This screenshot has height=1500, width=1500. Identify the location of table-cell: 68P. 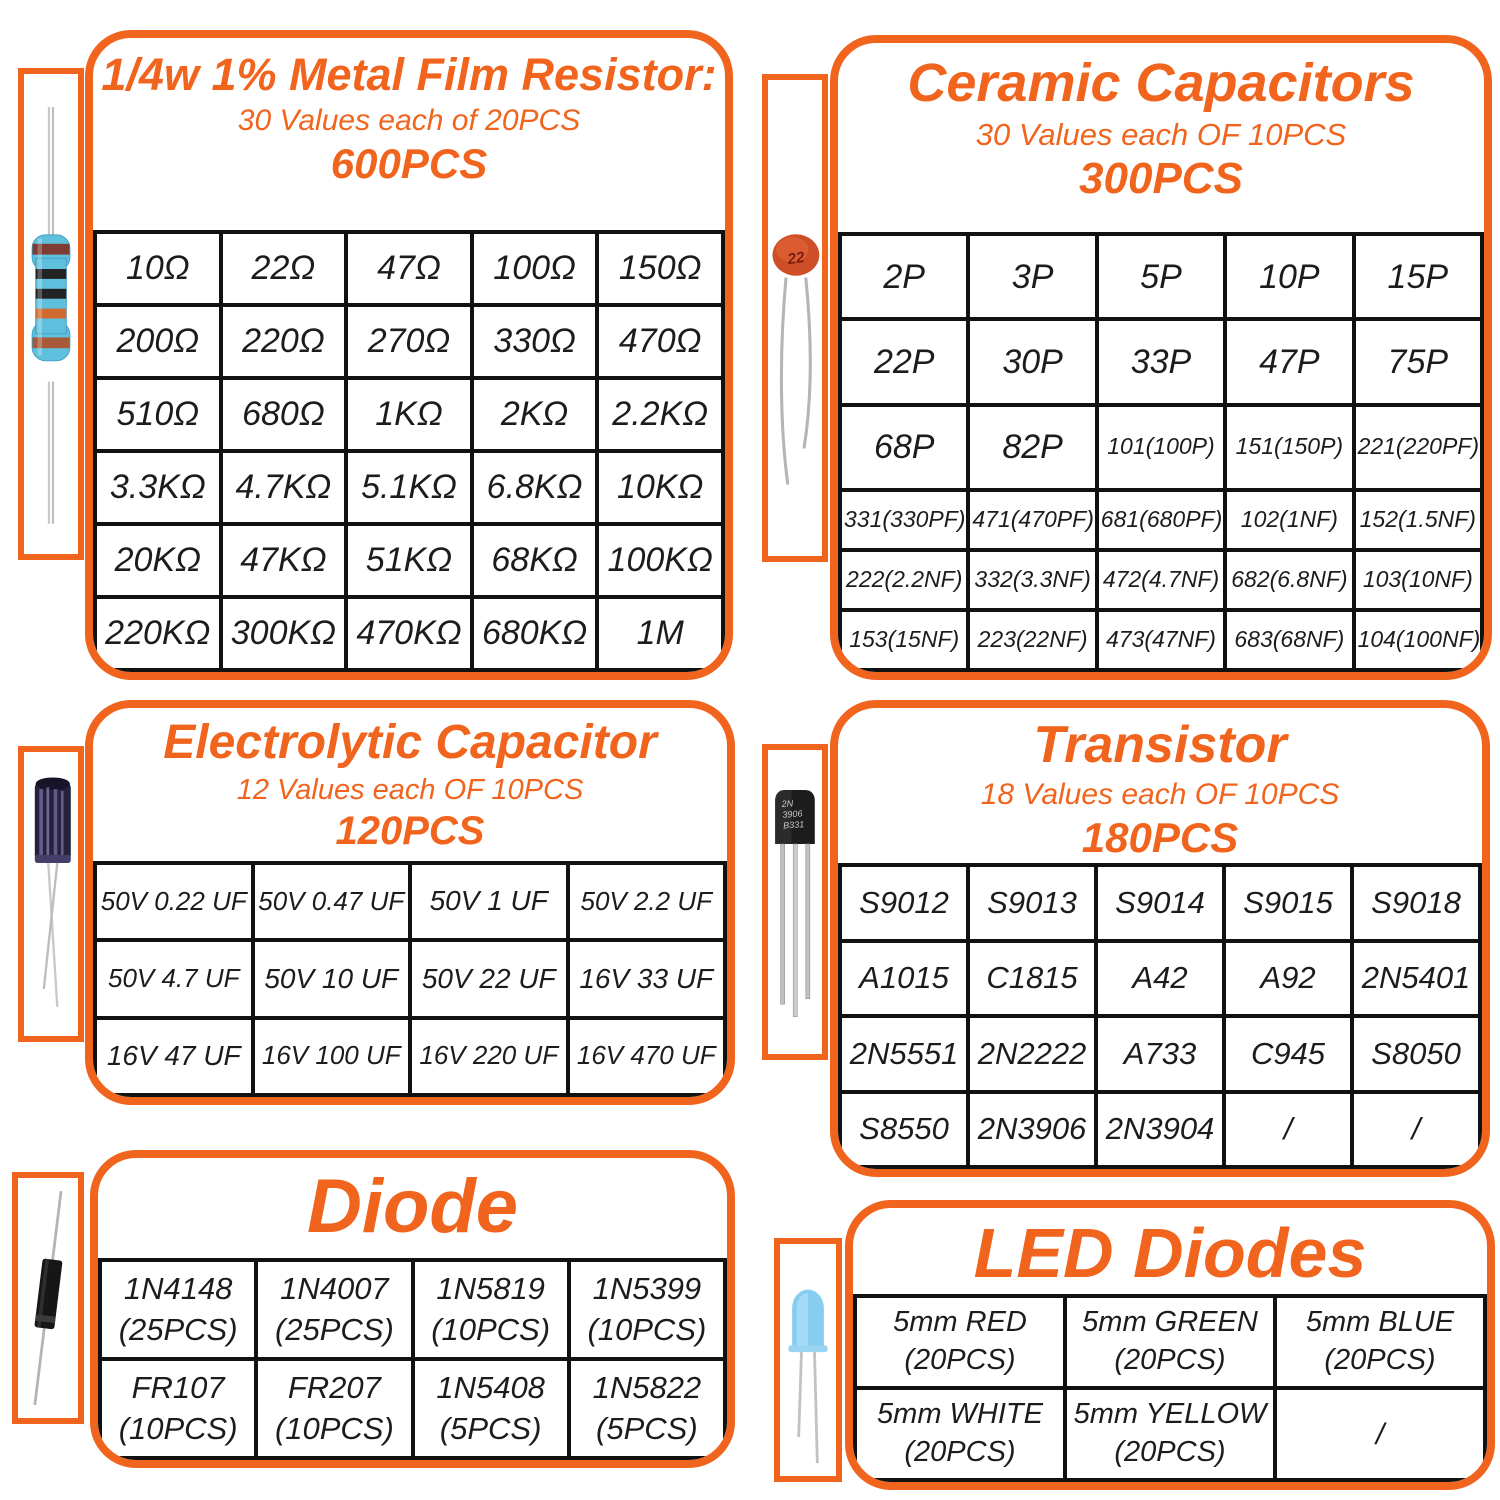
(904, 447).